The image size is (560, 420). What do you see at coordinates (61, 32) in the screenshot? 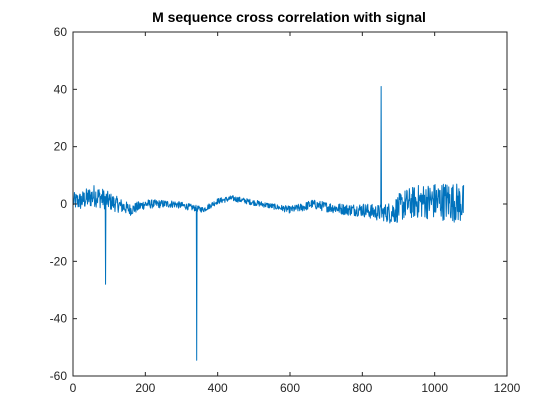
I see `y-tick-label: 60` at bounding box center [61, 32].